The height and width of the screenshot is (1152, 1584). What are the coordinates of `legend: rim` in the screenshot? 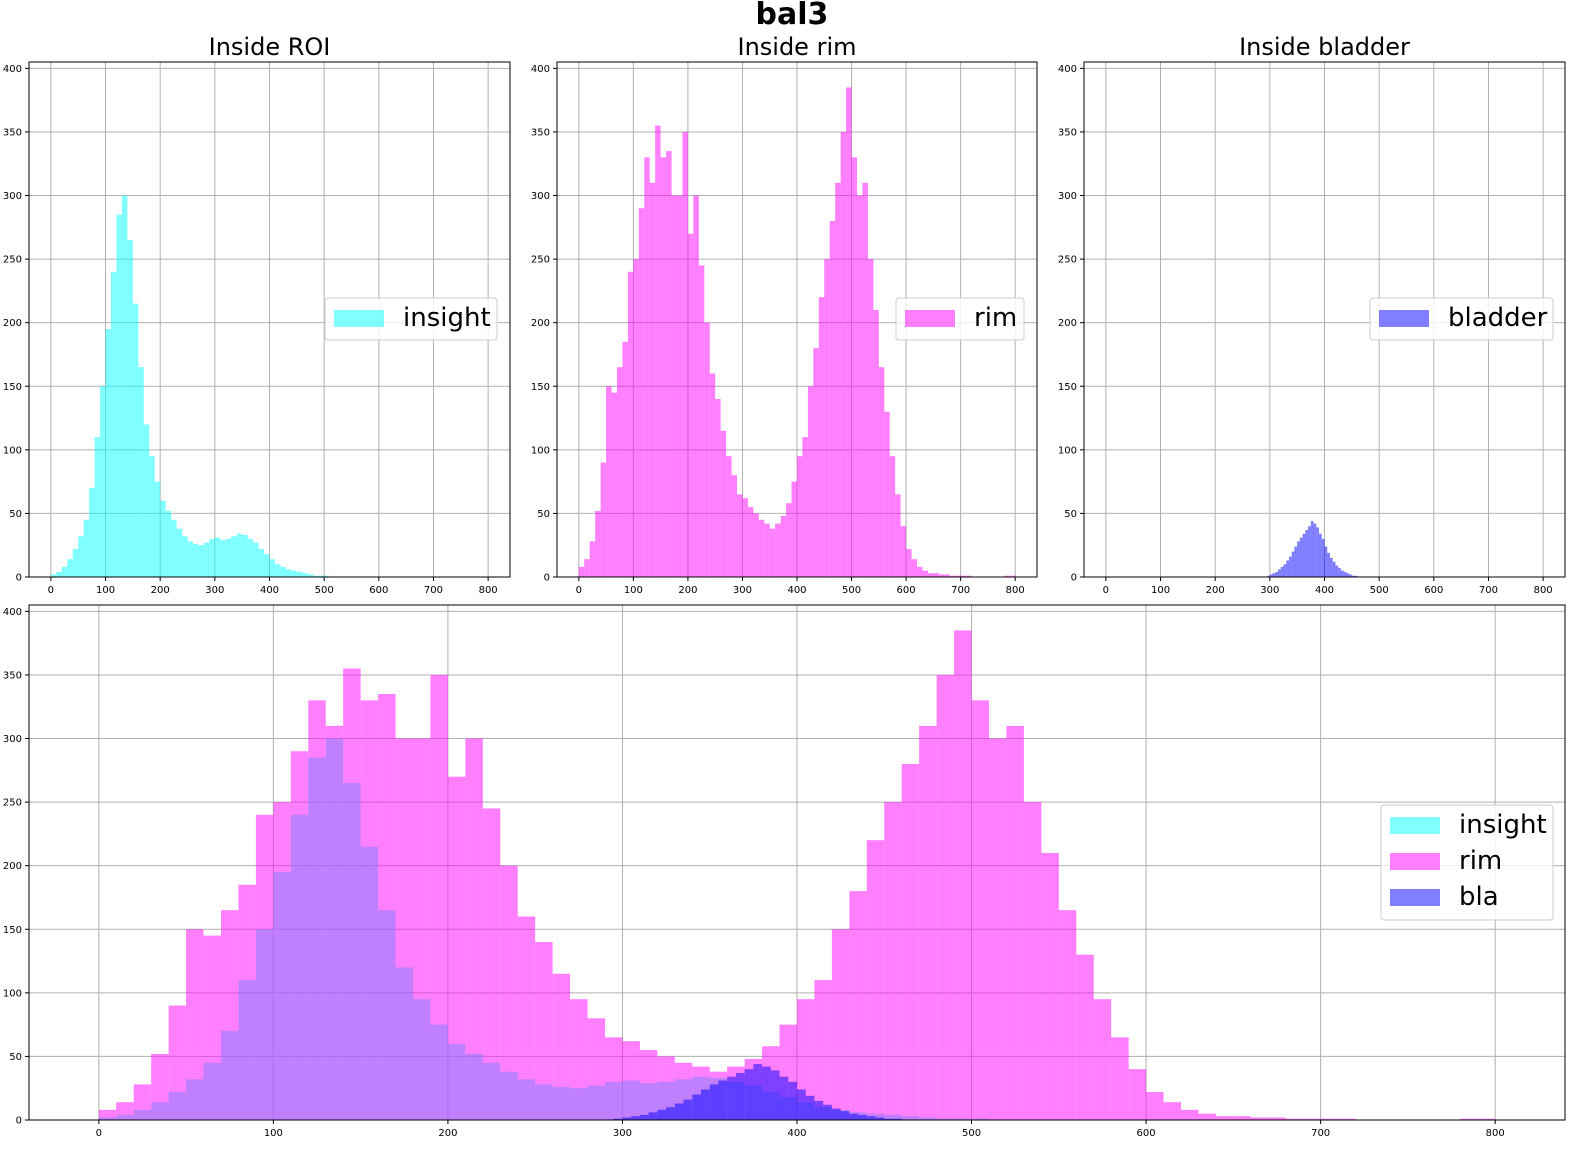 It's located at (960, 319).